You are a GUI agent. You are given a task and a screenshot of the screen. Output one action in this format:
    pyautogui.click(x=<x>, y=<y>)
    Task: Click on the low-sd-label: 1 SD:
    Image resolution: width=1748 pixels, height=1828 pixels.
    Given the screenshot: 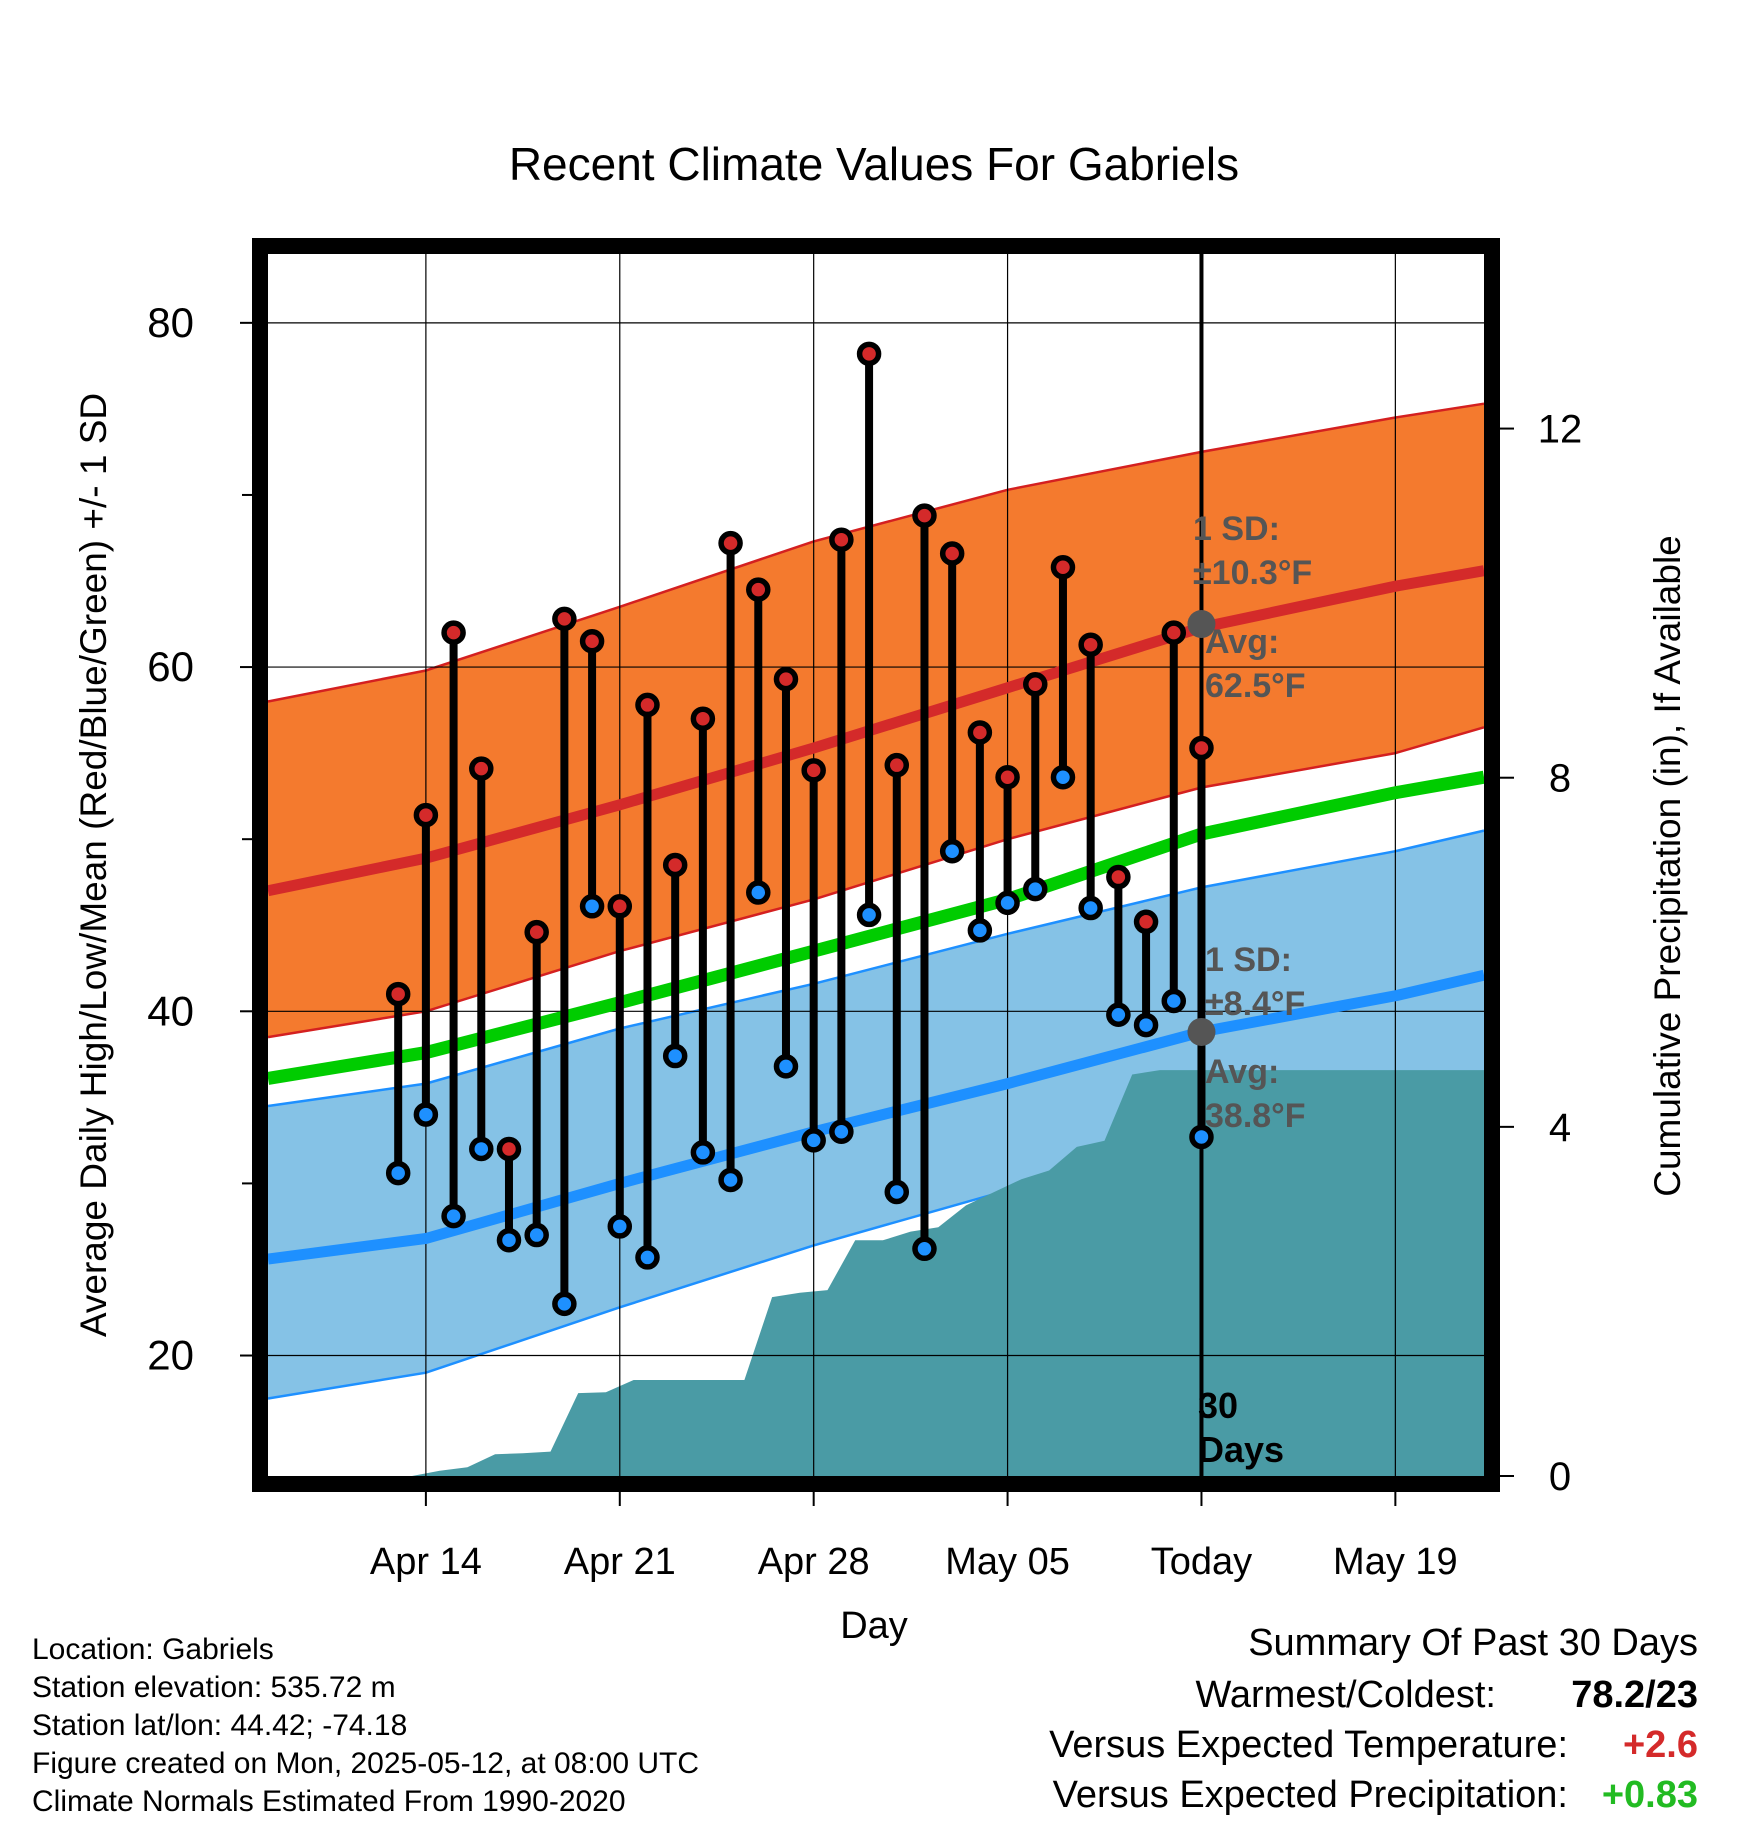 What is the action you would take?
    pyautogui.click(x=1248, y=960)
    